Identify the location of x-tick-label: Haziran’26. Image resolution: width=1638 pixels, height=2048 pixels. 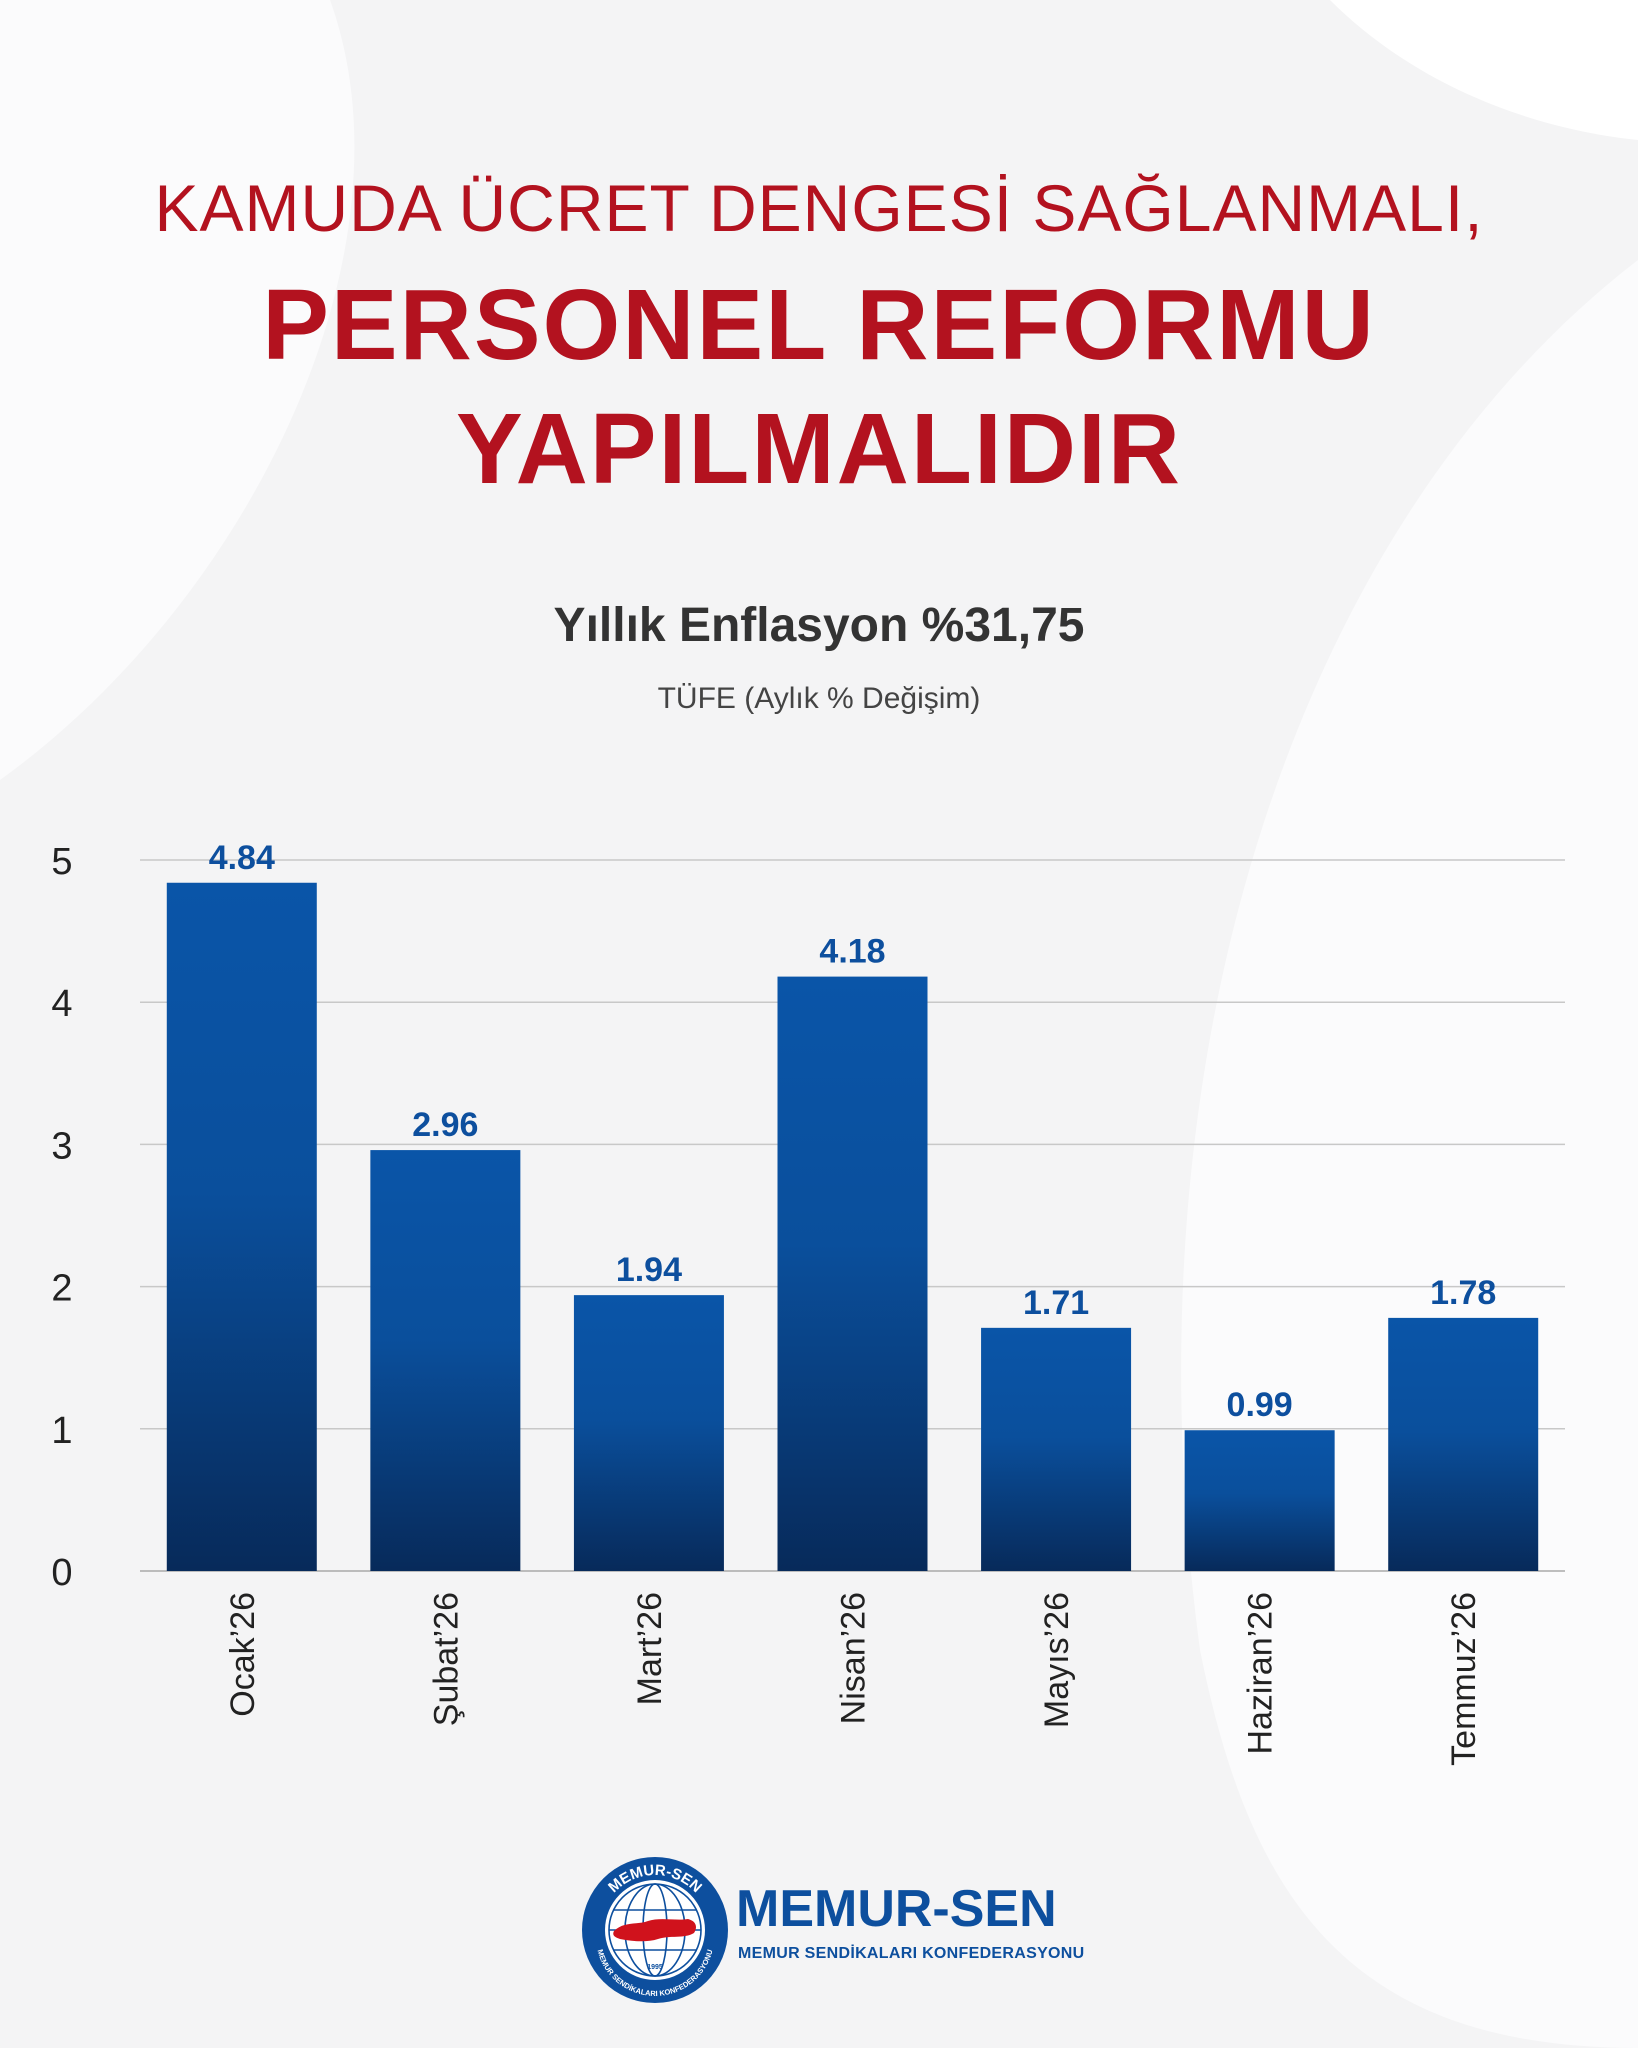
(1261, 1673).